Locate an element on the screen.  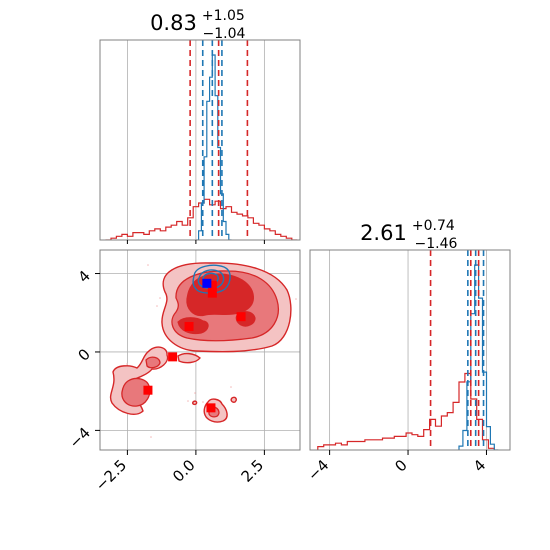
joint-xtick-label: 2.5 is located at coordinates (253, 471).